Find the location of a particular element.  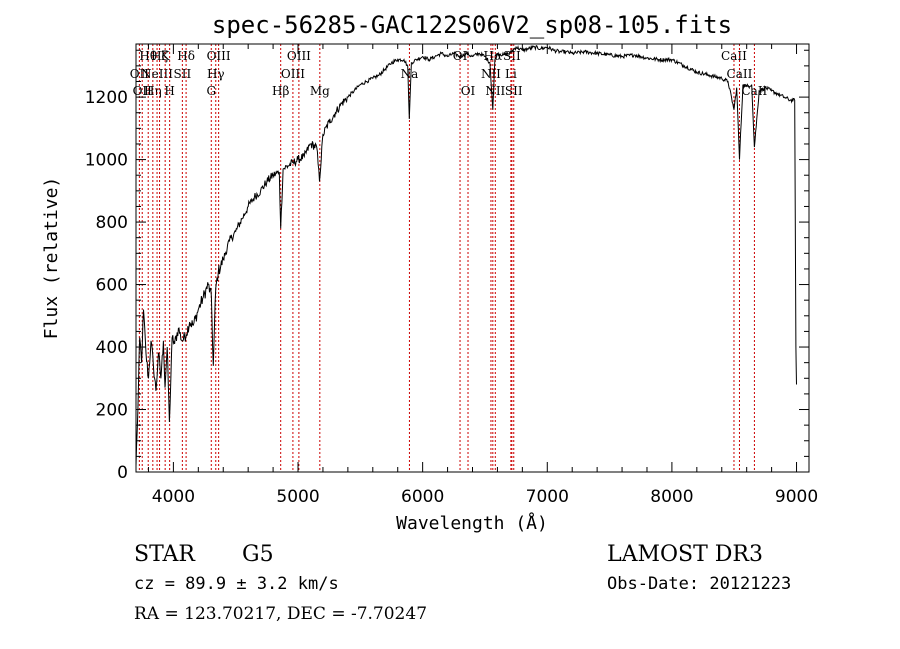

spectral-line-label: Hζ is located at coordinates (159, 56).